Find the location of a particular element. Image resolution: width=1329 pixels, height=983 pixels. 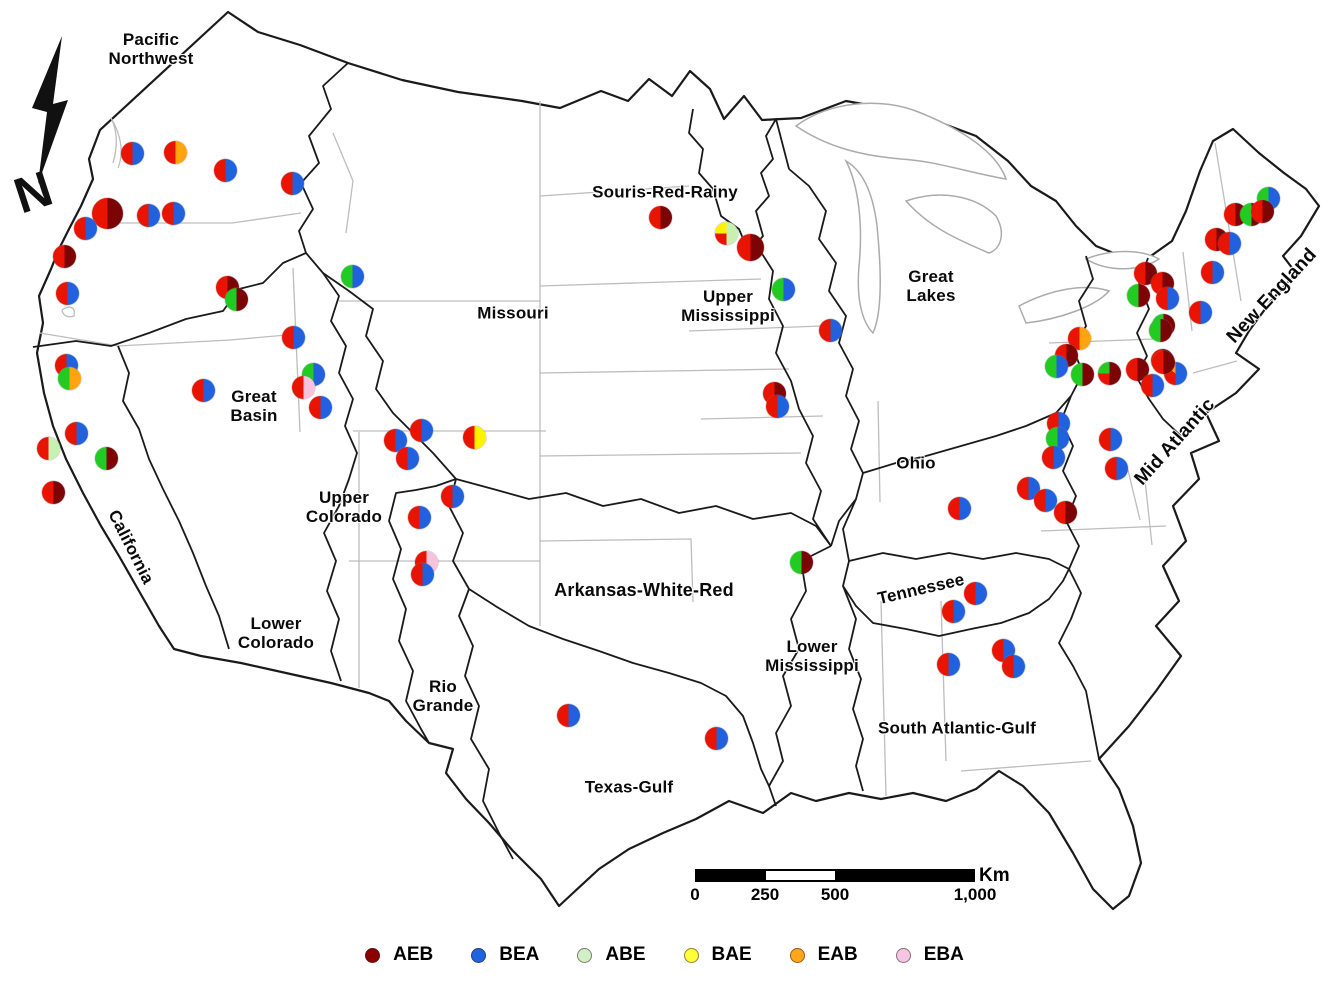

region-label: Souris-Red-Rainy is located at coordinates (665, 191).